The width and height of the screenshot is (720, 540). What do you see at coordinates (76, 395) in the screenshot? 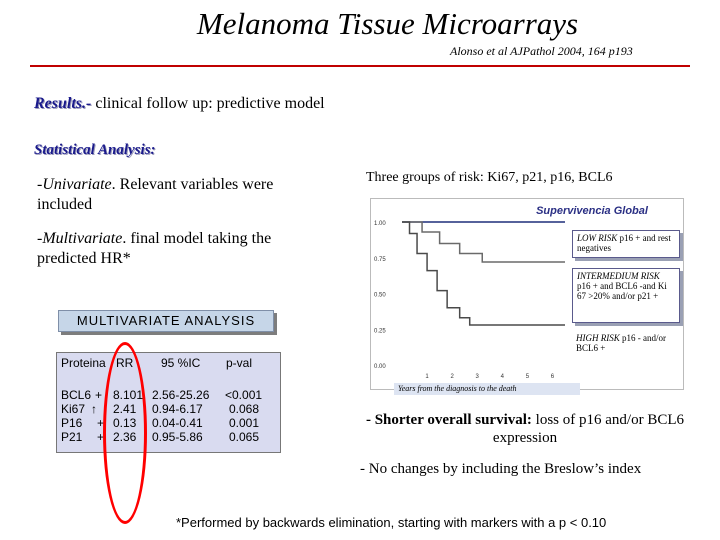
I see `cell-protein: BCL6` at bounding box center [76, 395].